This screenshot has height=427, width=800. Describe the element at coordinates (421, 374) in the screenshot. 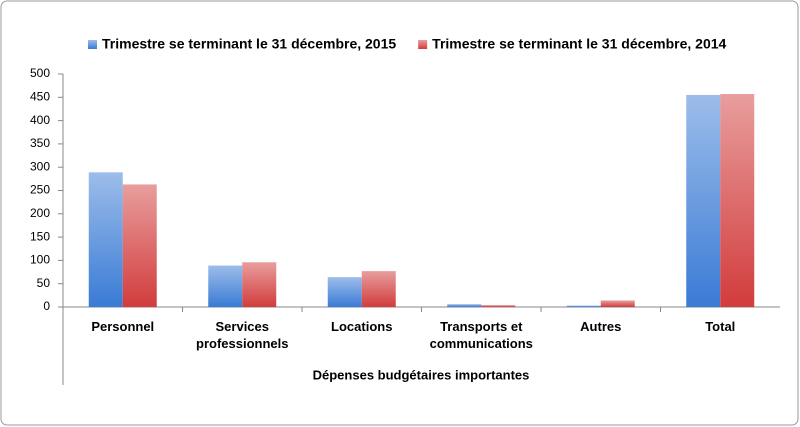

I see `x-axis-title: Dépenses budgétaires importantes` at that location.